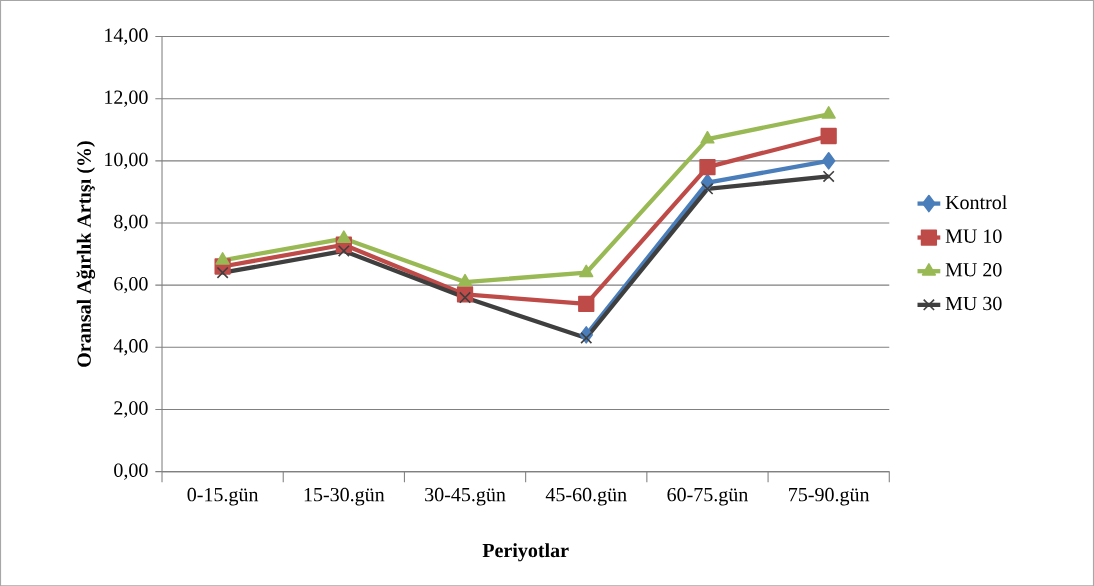 The height and width of the screenshot is (586, 1094). Describe the element at coordinates (973, 269) in the screenshot. I see `legend-label: MU 20` at that location.